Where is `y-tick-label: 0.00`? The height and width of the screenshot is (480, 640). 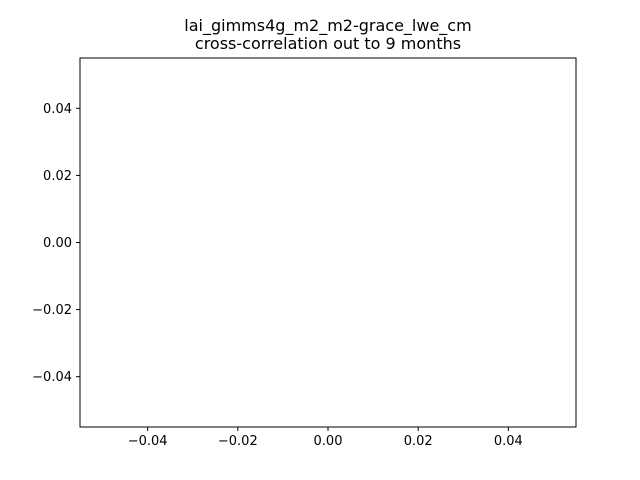 y-tick-label: 0.00 is located at coordinates (57, 243).